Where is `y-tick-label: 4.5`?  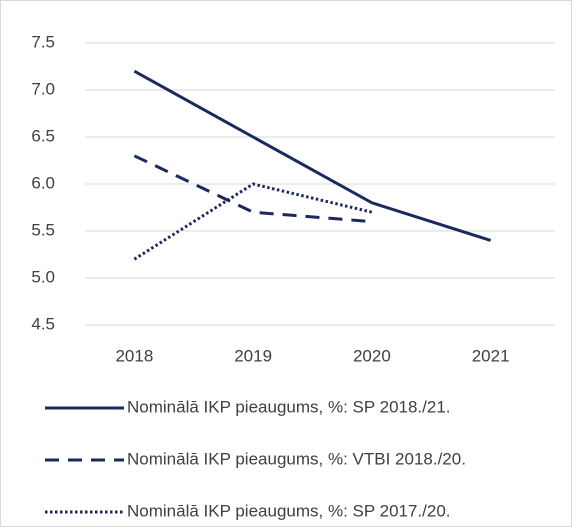
y-tick-label: 4.5 is located at coordinates (43, 323).